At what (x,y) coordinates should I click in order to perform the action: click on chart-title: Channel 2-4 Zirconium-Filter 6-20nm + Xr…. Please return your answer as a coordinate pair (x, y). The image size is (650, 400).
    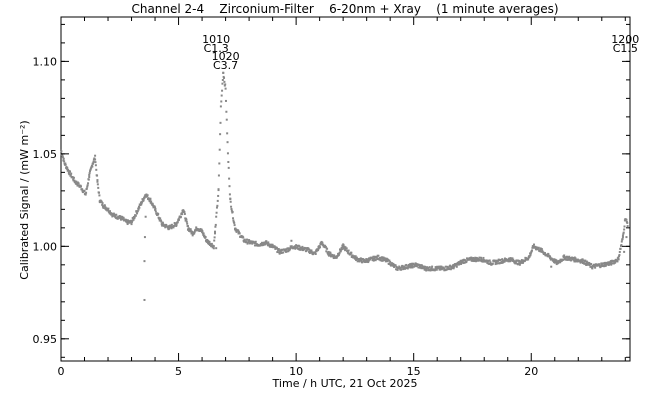
    Looking at the image, I should click on (344, 9).